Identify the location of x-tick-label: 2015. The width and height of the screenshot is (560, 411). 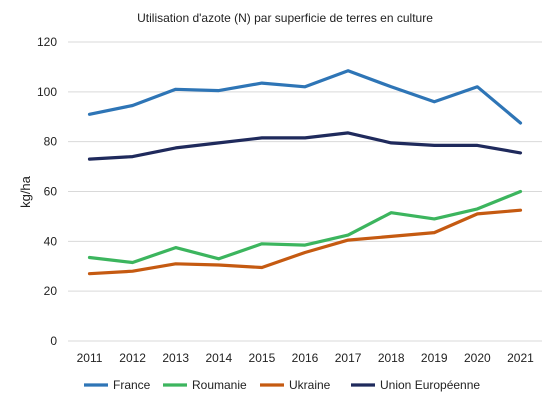
(262, 358).